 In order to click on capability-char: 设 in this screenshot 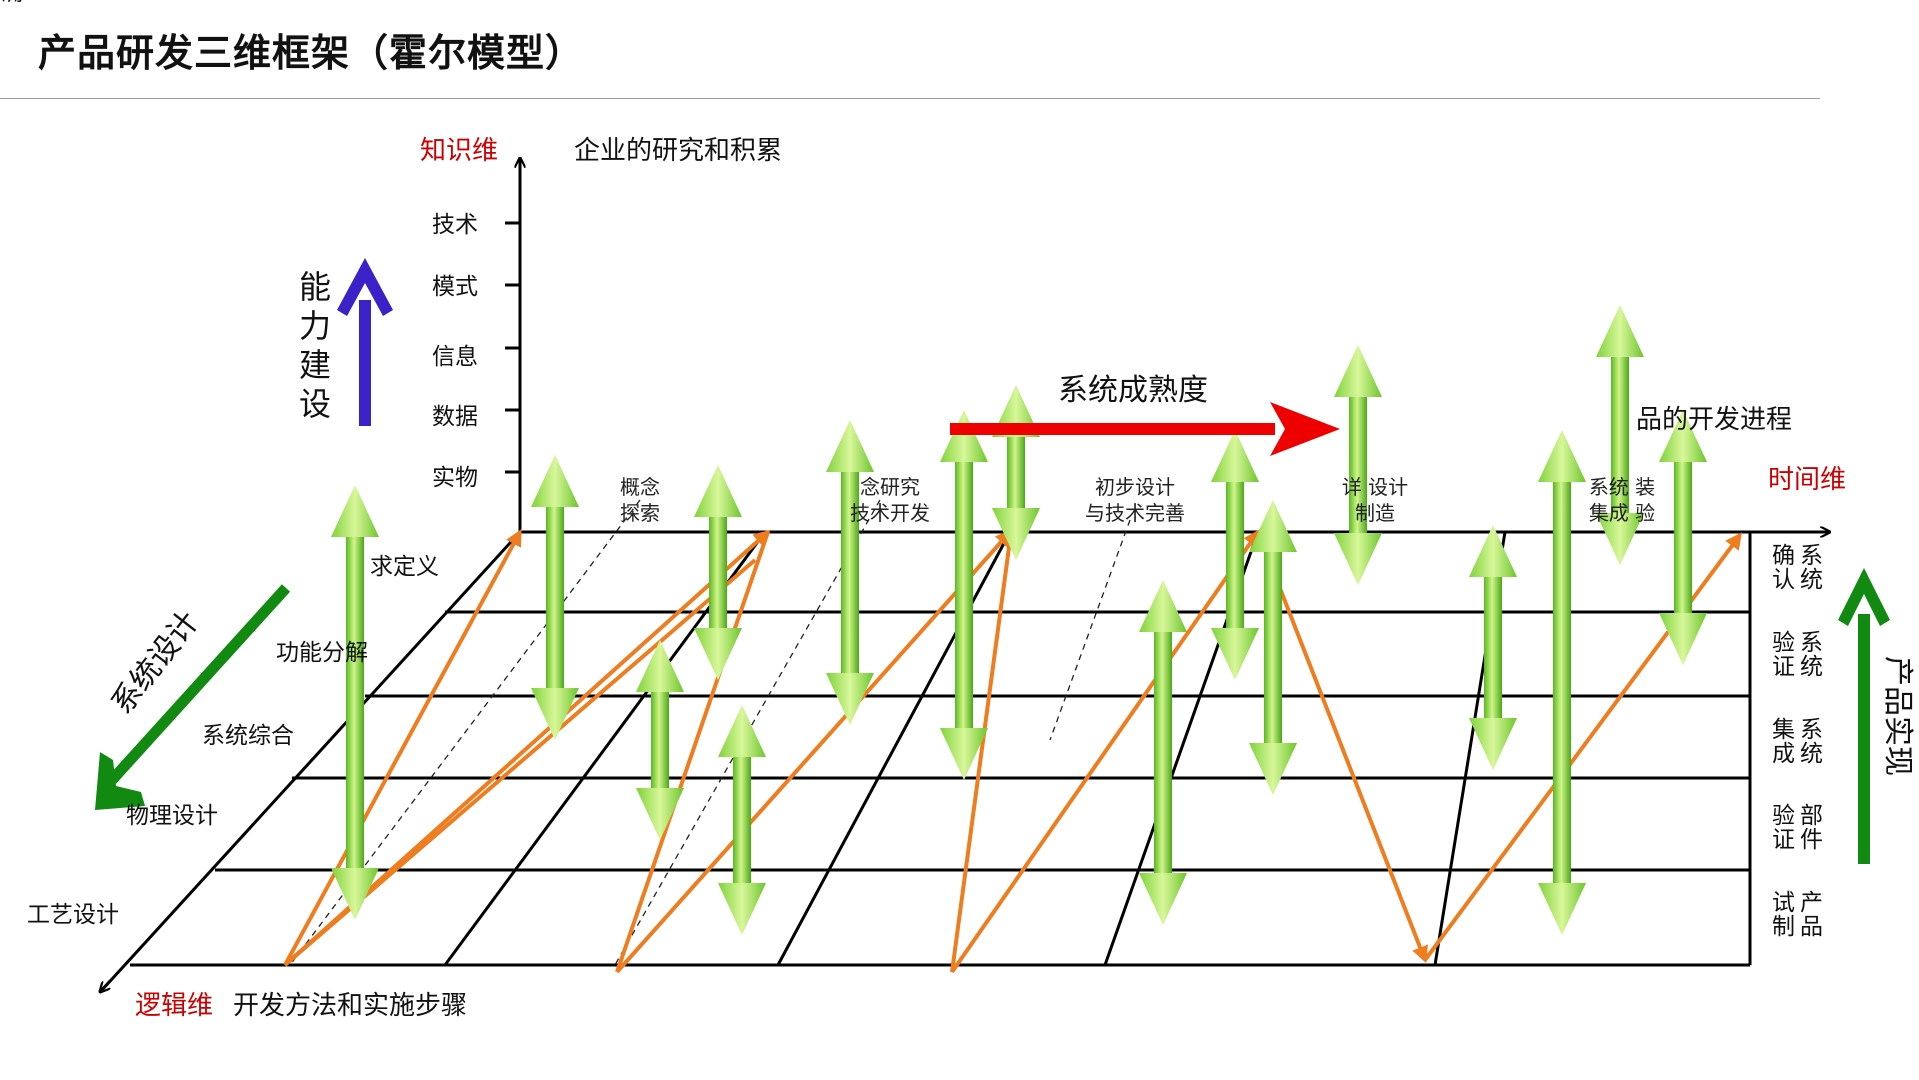, I will do `click(315, 404)`.